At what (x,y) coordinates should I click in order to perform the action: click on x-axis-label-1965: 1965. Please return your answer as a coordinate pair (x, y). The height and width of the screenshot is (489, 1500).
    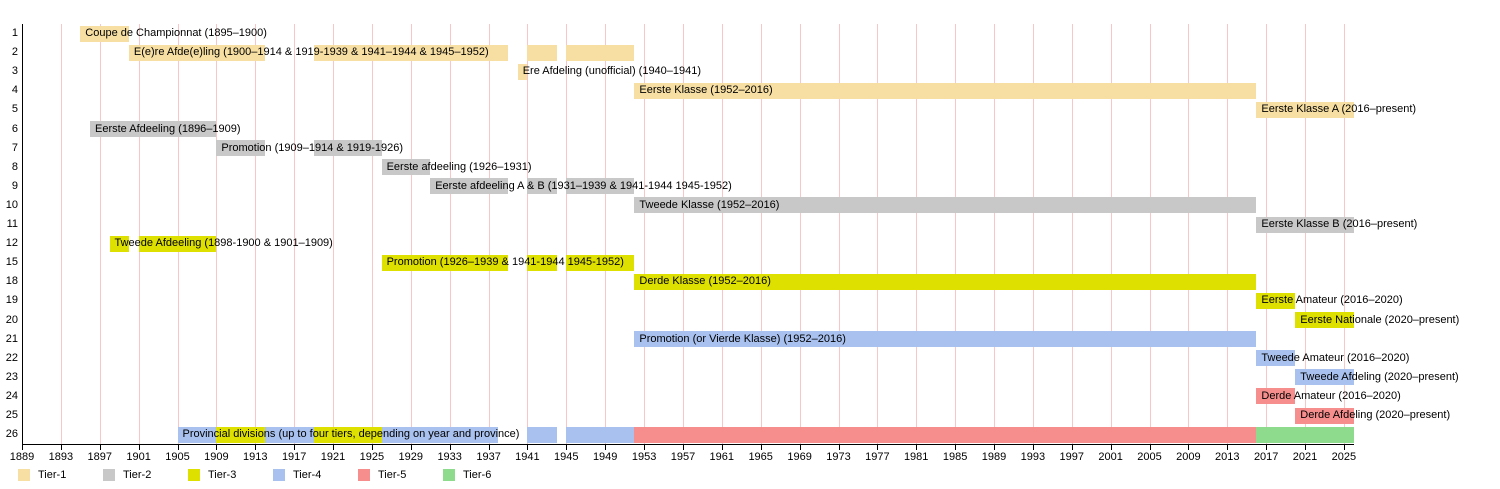
    Looking at the image, I should click on (760, 457).